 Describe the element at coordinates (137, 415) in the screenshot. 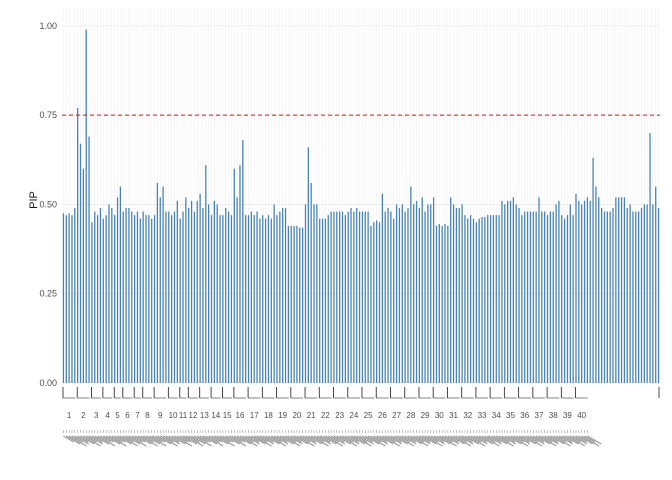

I see `group-label: 7` at that location.